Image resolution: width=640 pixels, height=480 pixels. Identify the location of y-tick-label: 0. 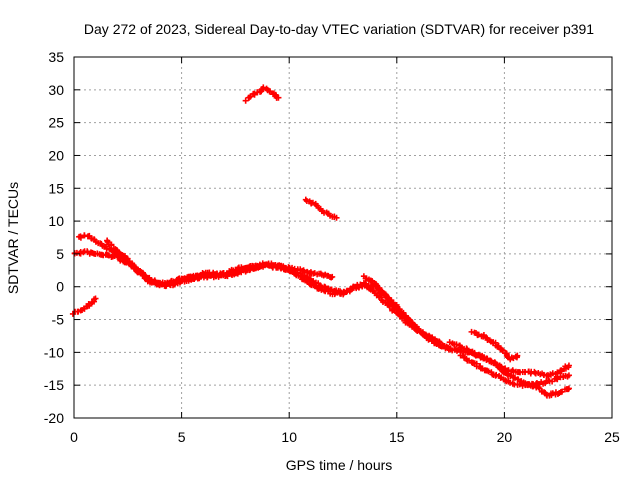
(60, 287).